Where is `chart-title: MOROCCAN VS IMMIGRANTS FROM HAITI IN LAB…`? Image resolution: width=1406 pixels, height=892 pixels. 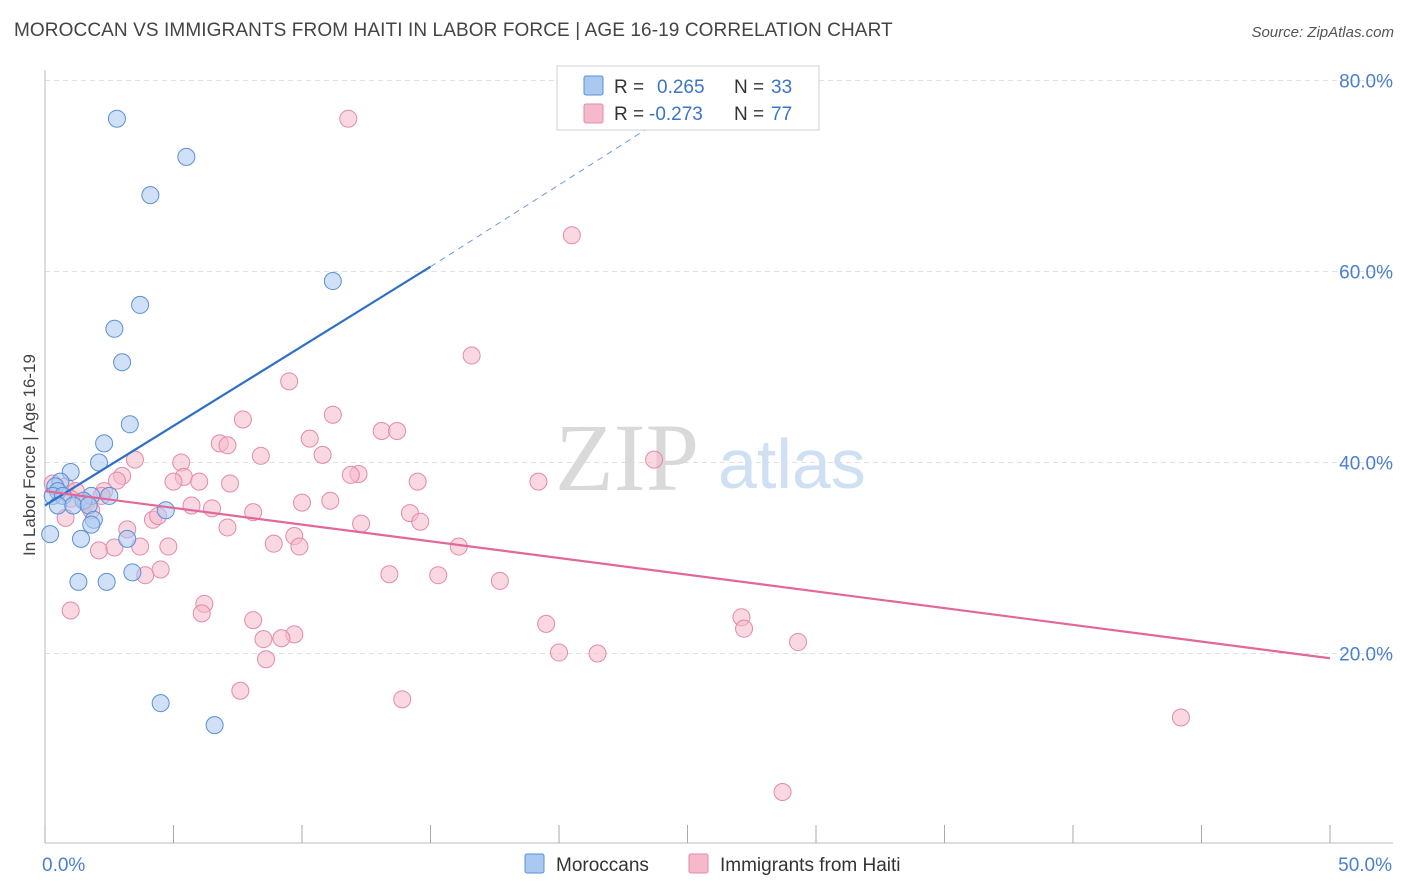 chart-title: MOROCCAN VS IMMIGRANTS FROM HAITI IN LAB… is located at coordinates (453, 30).